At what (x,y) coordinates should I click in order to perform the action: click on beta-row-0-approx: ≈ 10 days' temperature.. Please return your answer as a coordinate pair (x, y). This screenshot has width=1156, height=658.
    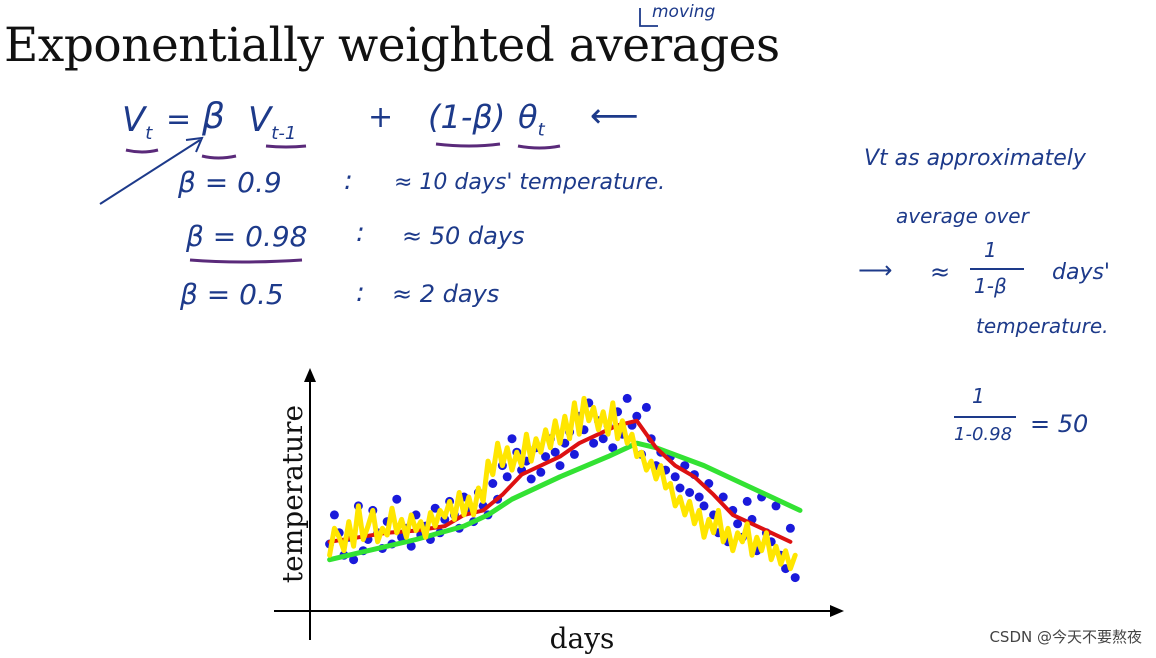
    Looking at the image, I should click on (530, 182).